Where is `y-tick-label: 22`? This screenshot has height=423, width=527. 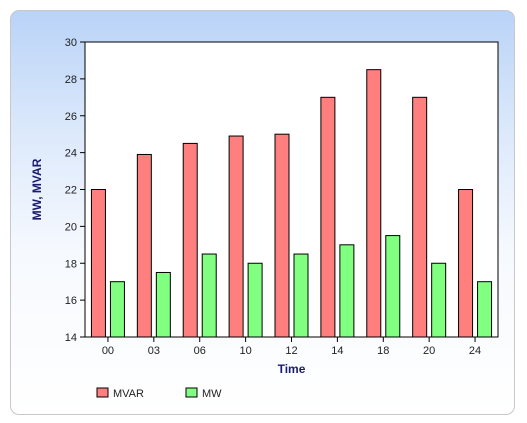 y-tick-label: 22 is located at coordinates (71, 191).